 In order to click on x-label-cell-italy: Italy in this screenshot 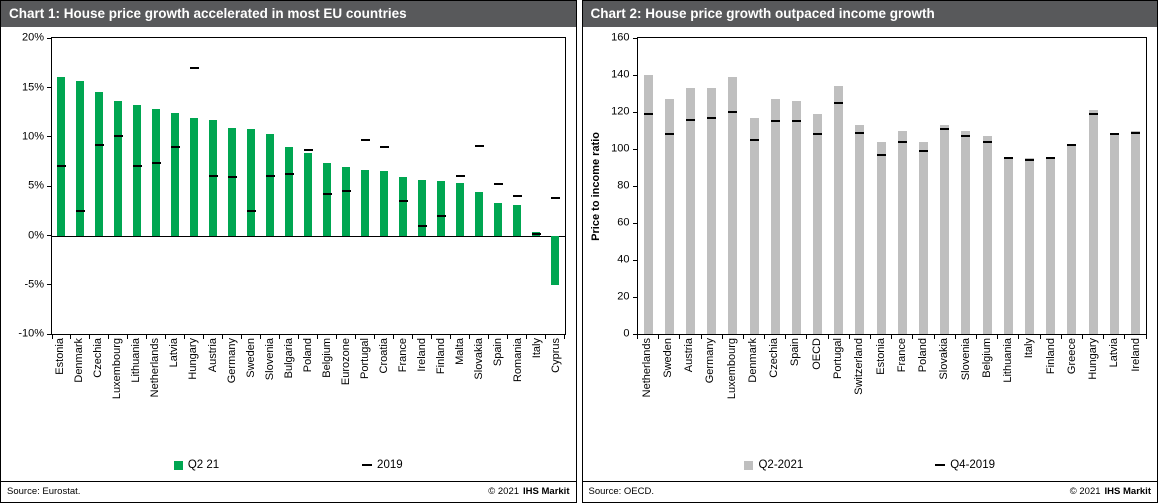, I will do `click(1029, 388)`.